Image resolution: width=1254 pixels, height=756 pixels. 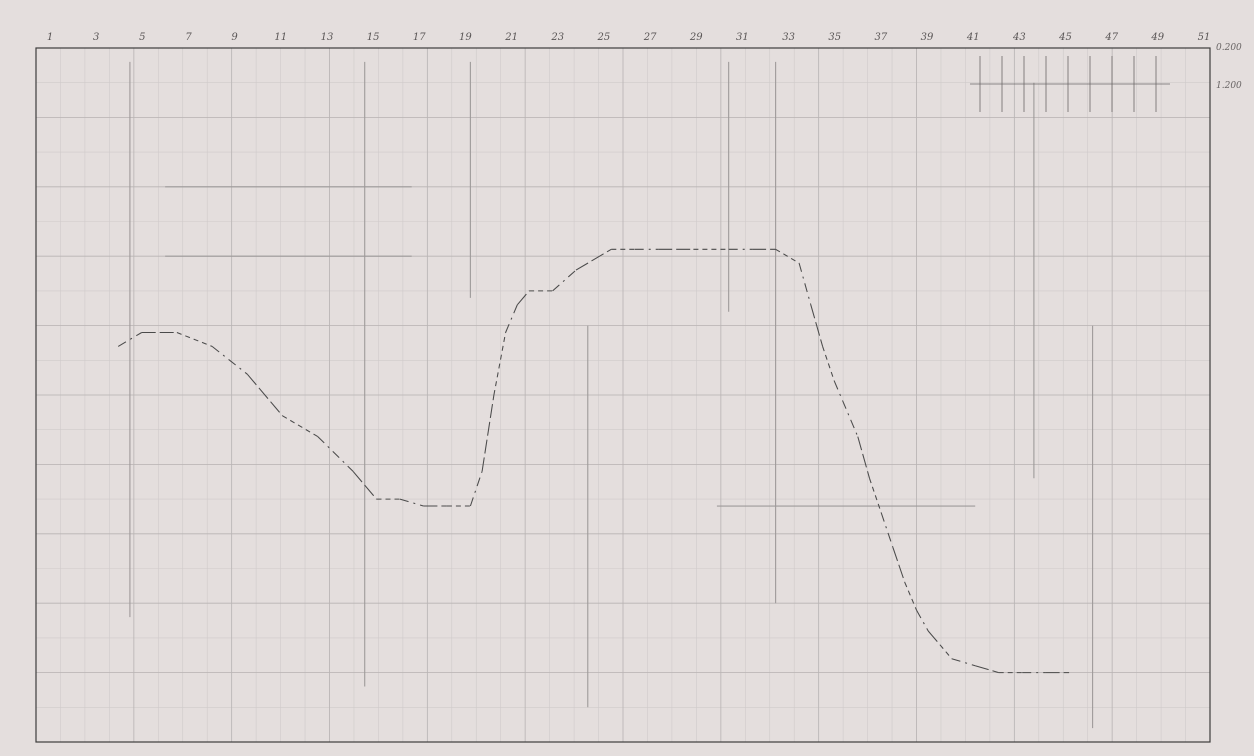 What do you see at coordinates (142, 37) in the screenshot?
I see `x-tick-label: 5` at bounding box center [142, 37].